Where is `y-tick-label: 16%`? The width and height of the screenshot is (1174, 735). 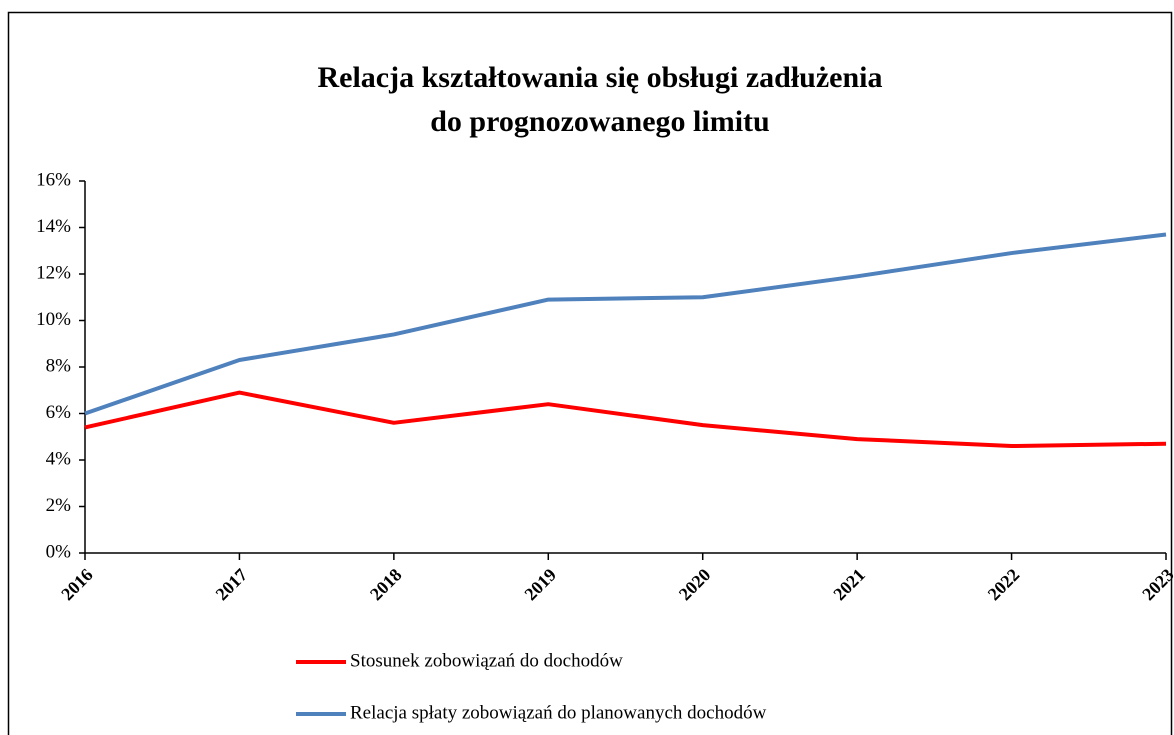 y-tick-label: 16% is located at coordinates (53, 179).